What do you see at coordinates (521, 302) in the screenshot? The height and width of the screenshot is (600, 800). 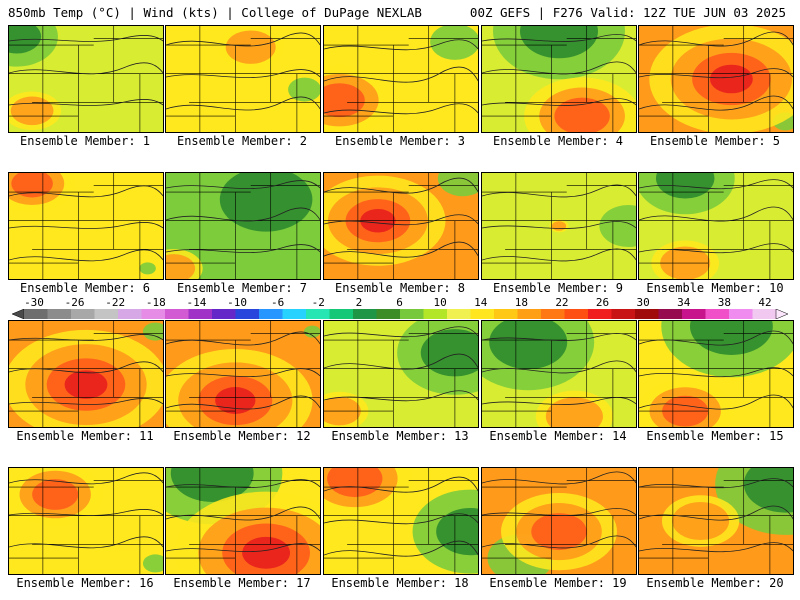 I see `colorbar-tick-label: 18` at bounding box center [521, 302].